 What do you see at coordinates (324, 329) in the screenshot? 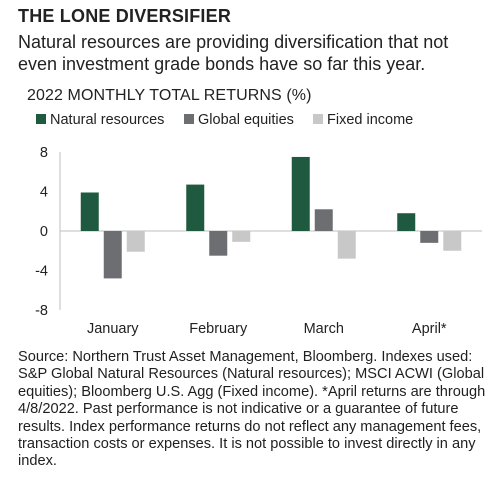
I see `x-tick-label: March` at bounding box center [324, 329].